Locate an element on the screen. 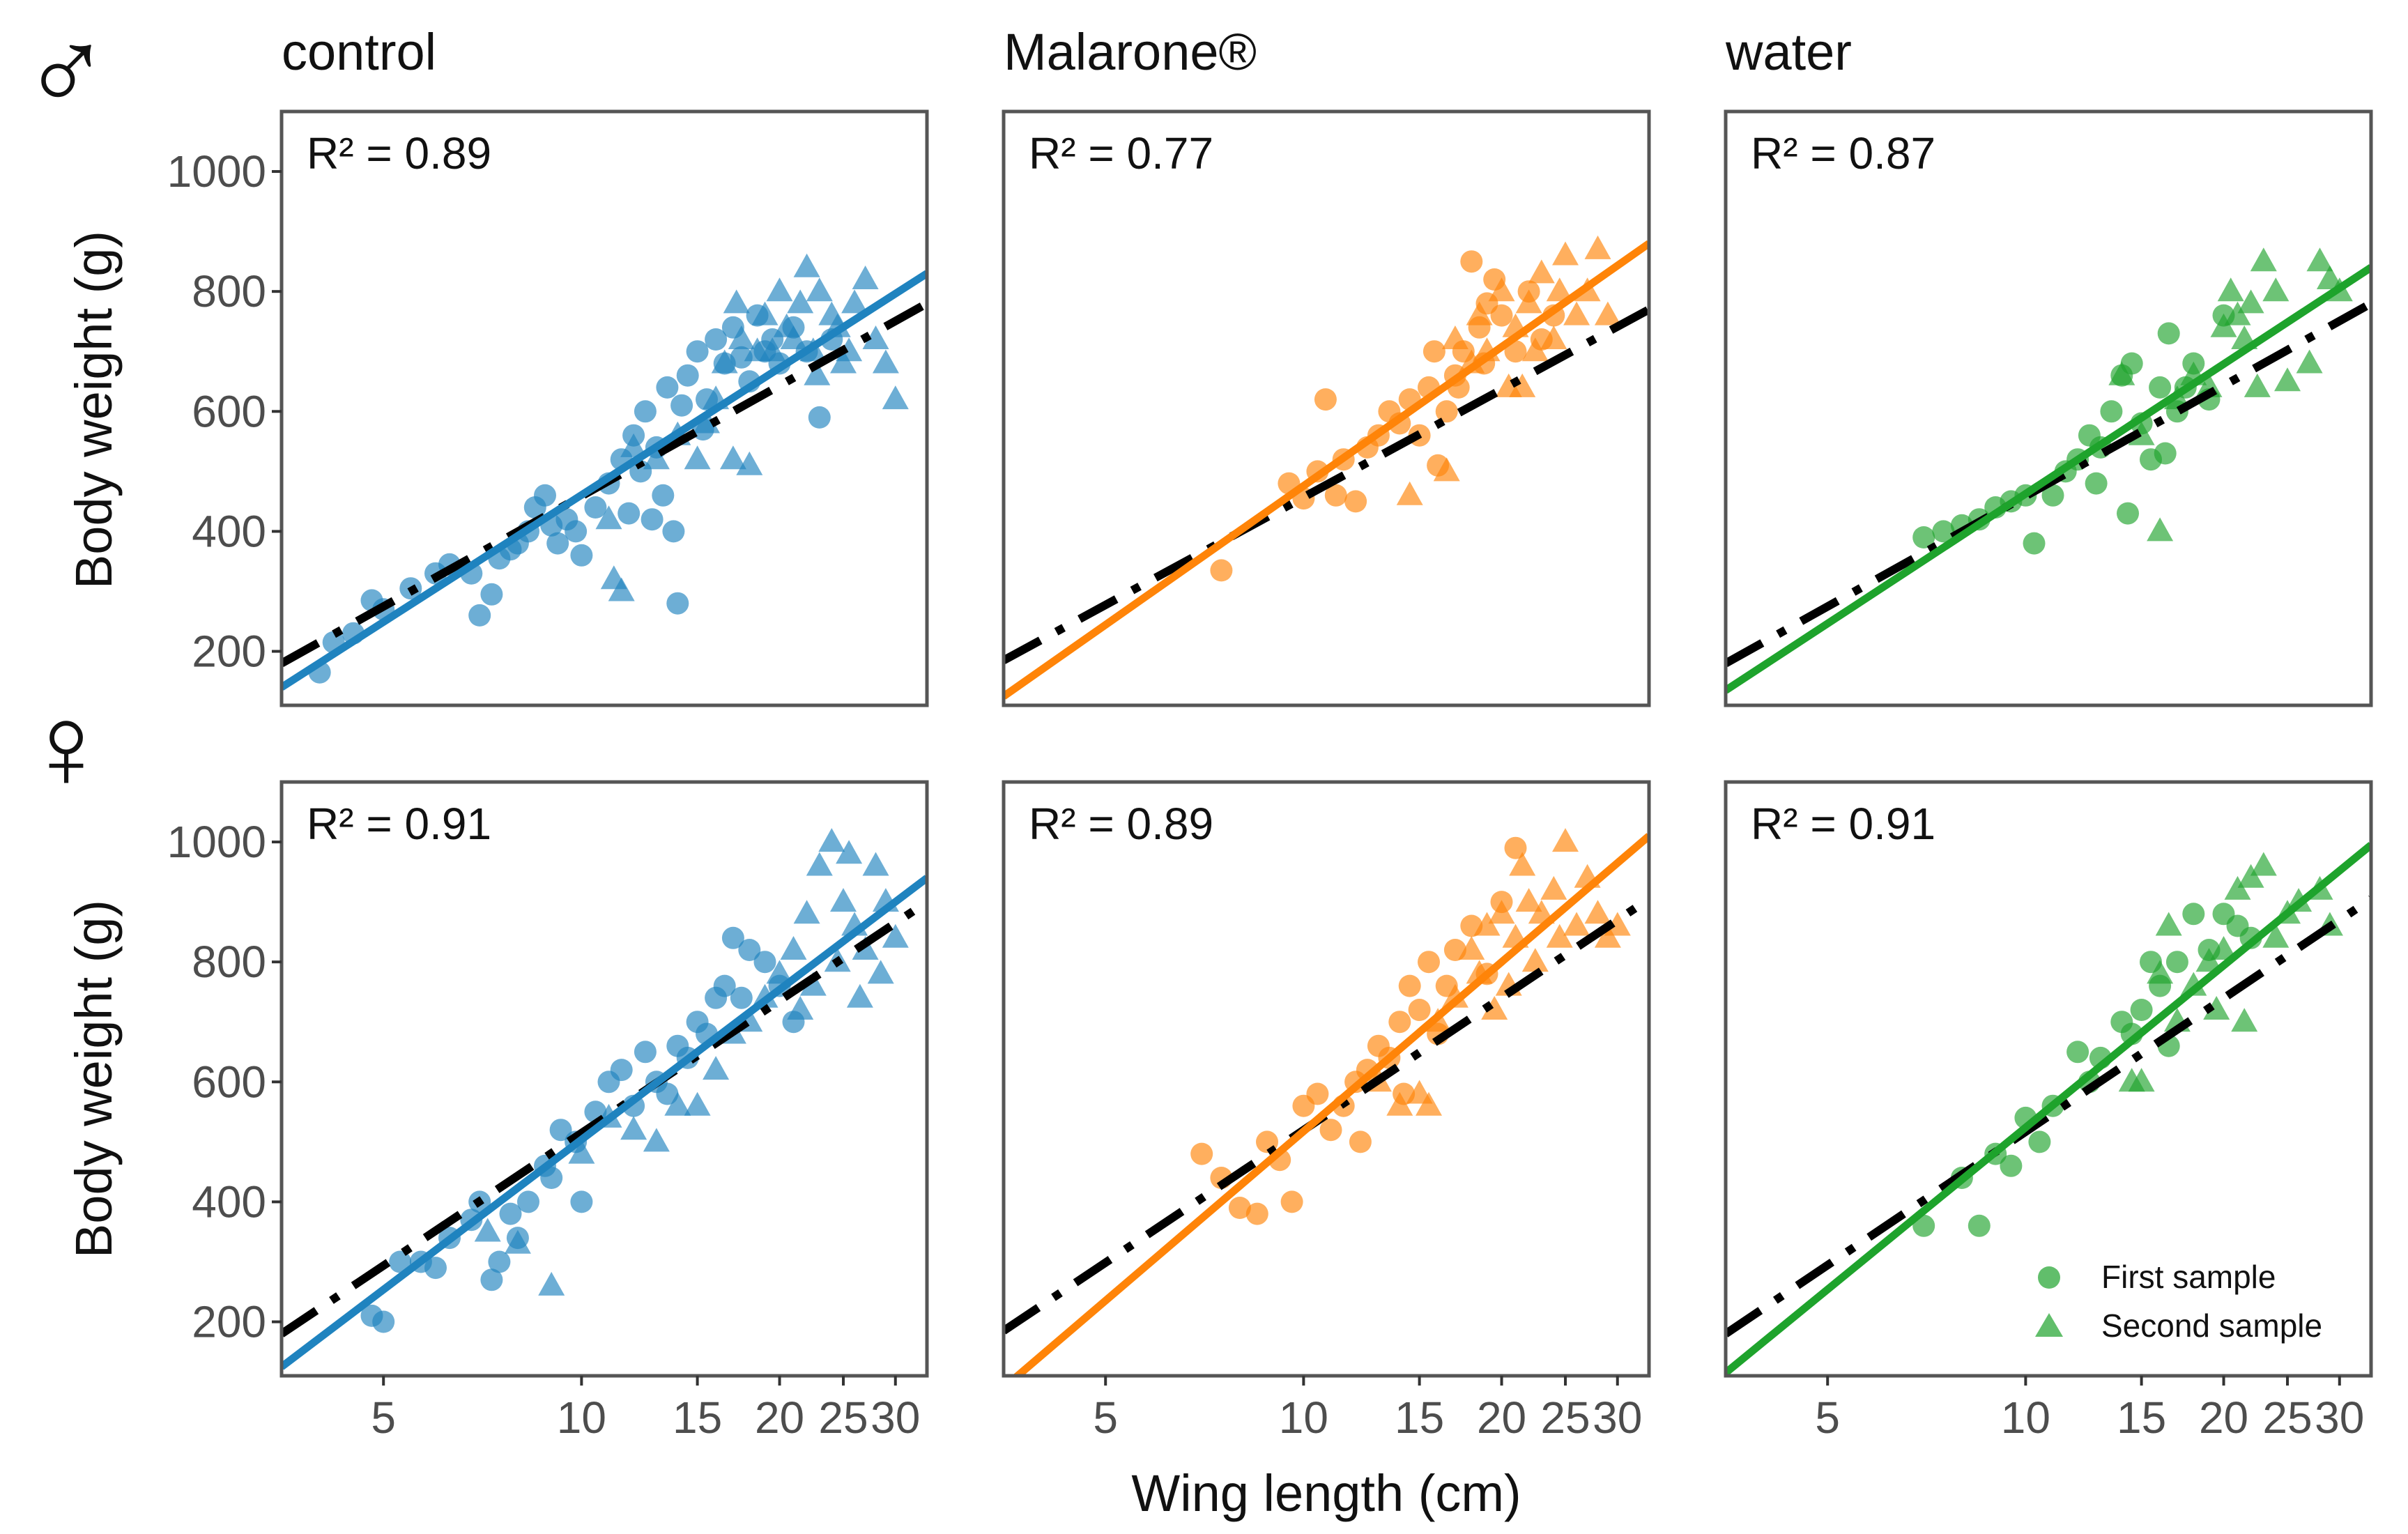 The width and height of the screenshot is (2408, 1534). panel-male-malarone: R² = 0.77 is located at coordinates (1326, 408).